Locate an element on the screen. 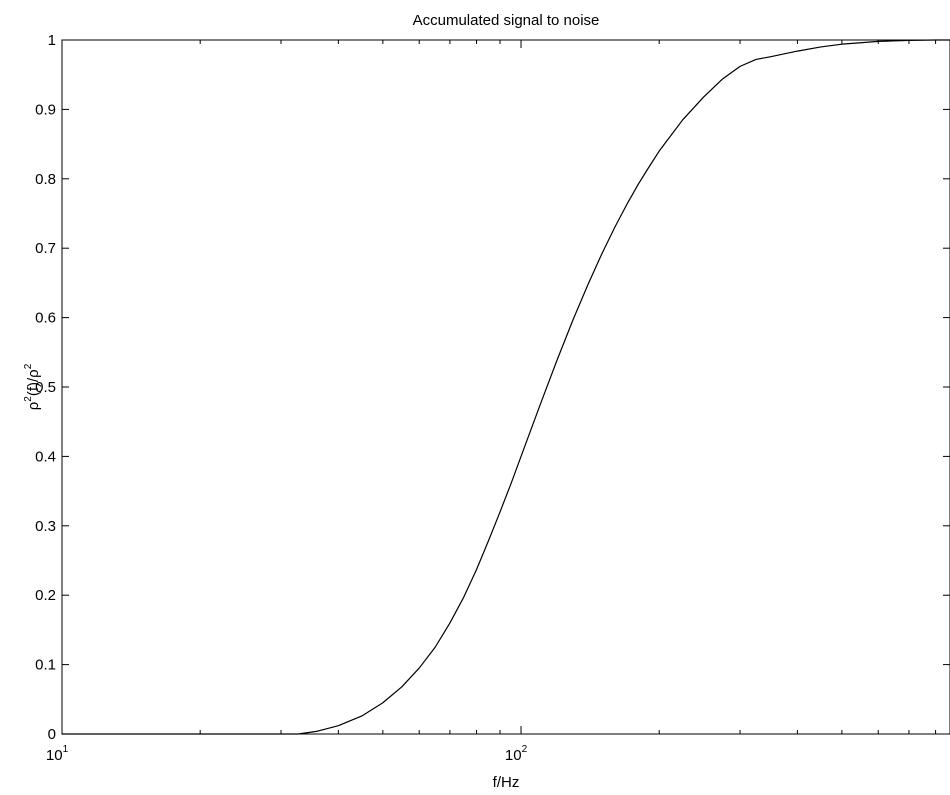 The width and height of the screenshot is (950, 795). y-axis-label: ρ2(f)/ρ2 is located at coordinates (32, 386).